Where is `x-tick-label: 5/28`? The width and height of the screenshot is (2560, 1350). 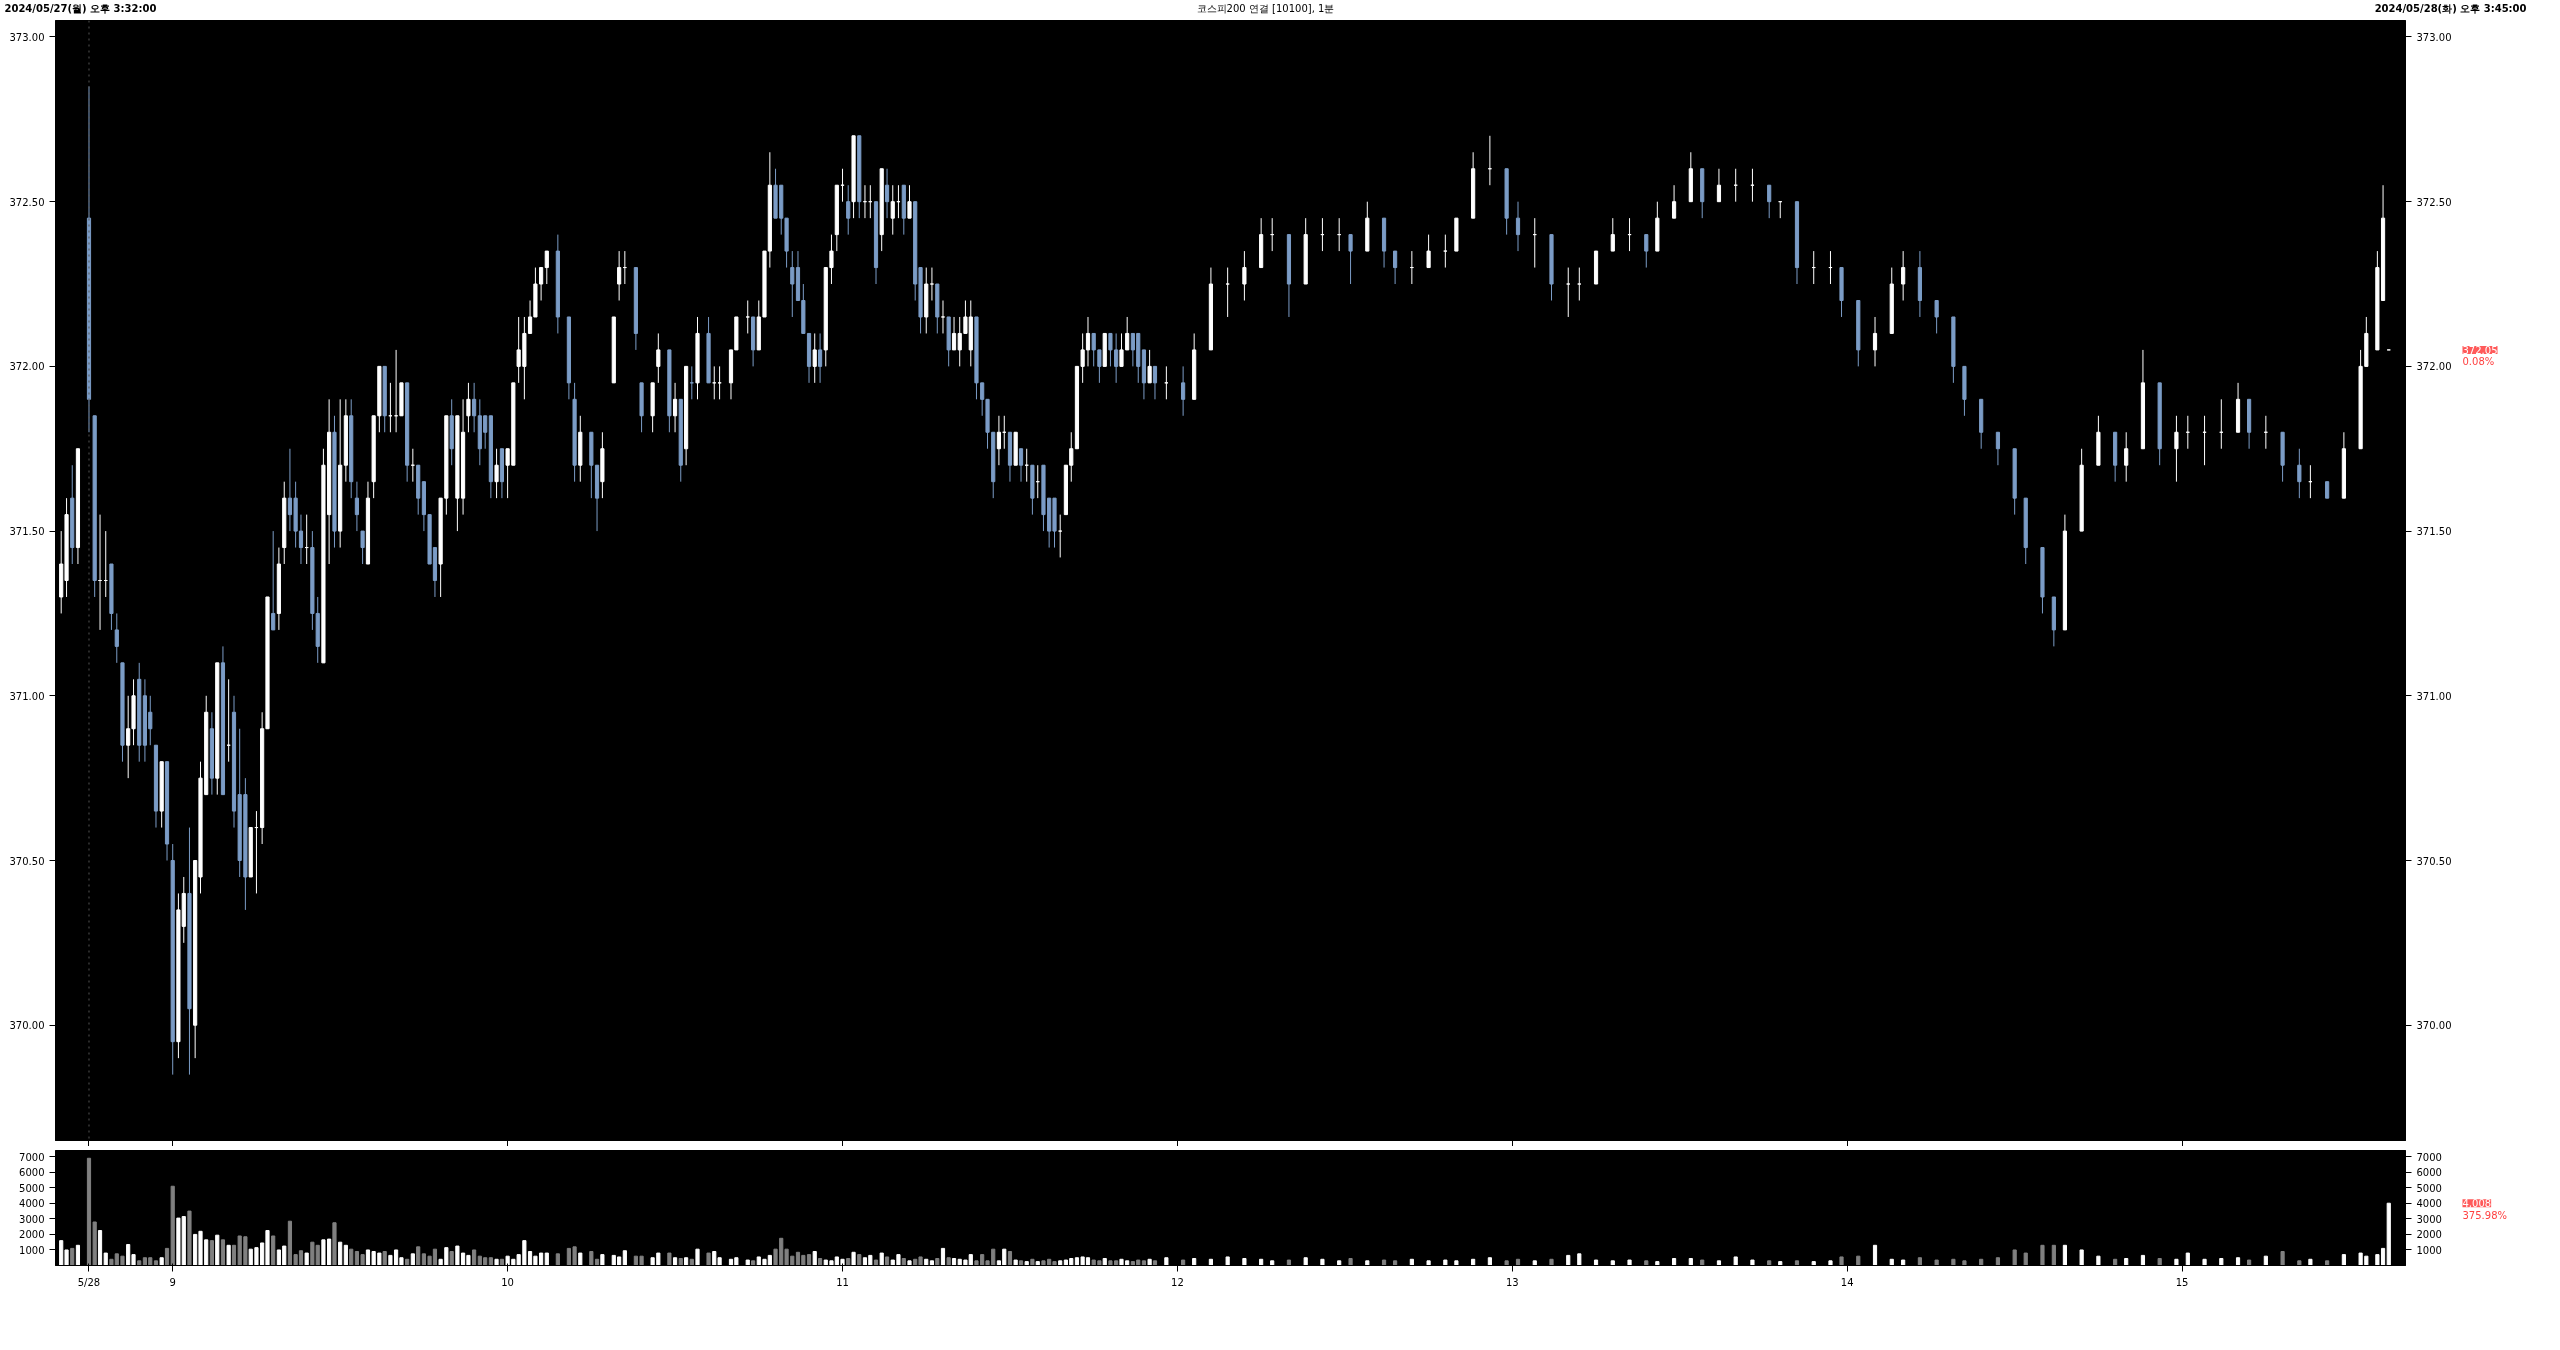 x-tick-label: 5/28 is located at coordinates (89, 1282).